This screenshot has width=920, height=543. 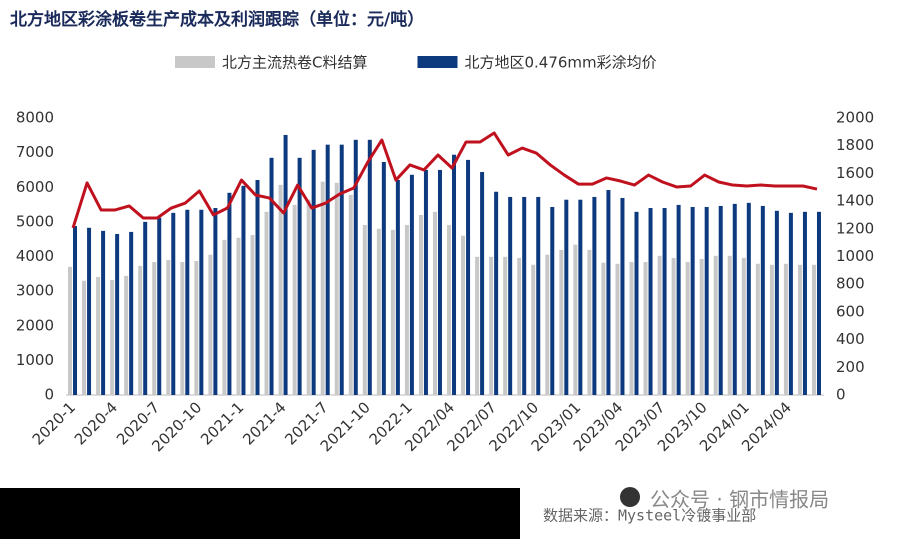 I want to click on y-tick-label: 1000, so click(x=35, y=360).